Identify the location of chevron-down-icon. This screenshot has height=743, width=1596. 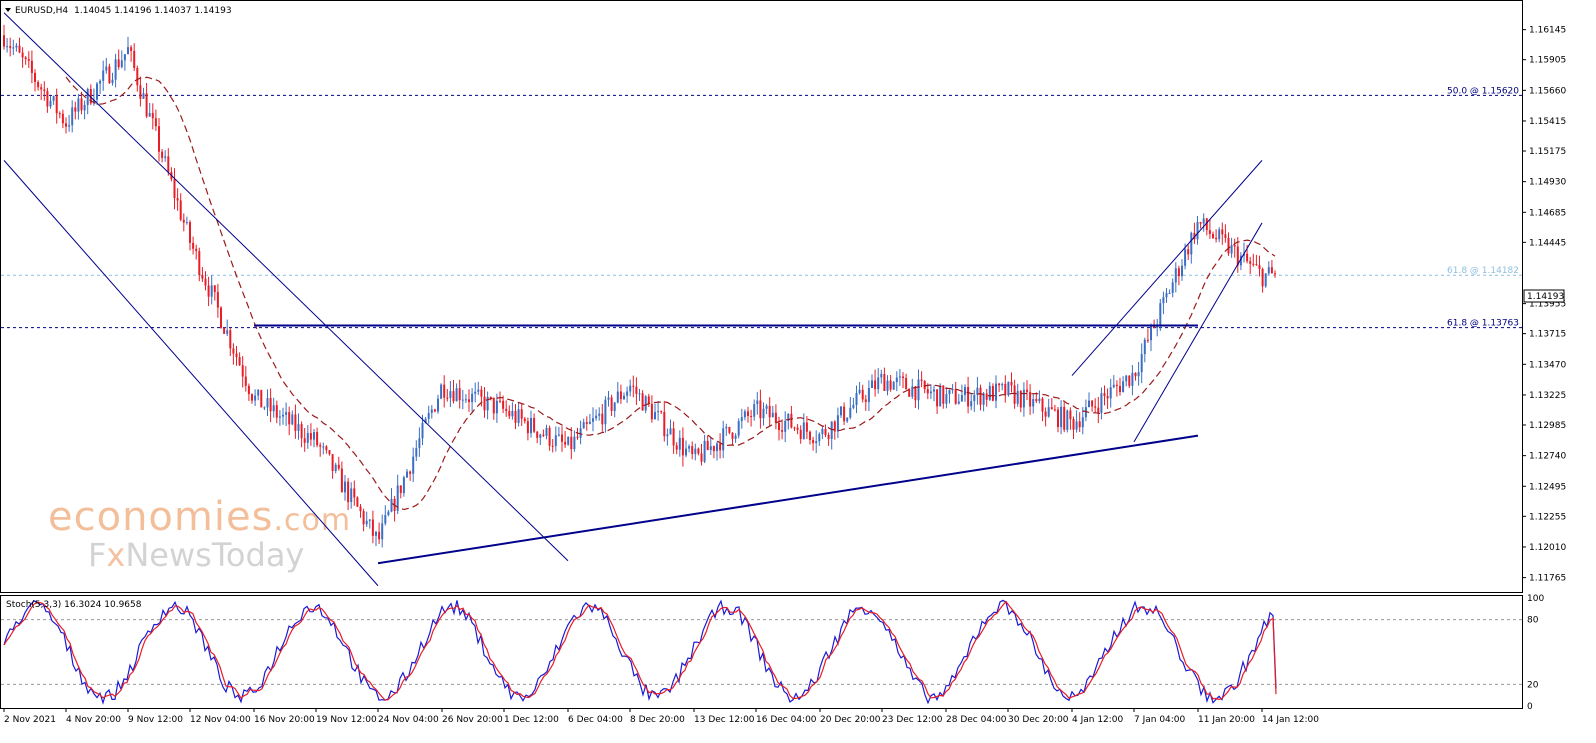
(8, 10).